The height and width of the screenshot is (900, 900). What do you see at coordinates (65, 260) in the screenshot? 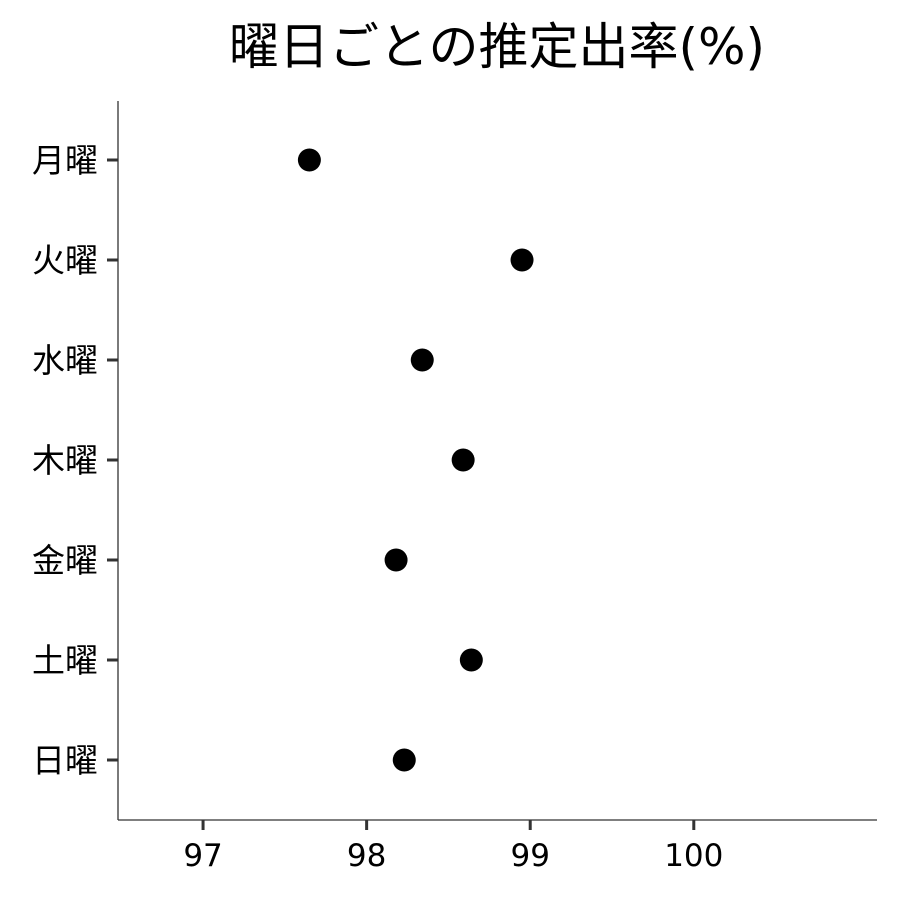
I see `y-tick-label: 火曜` at bounding box center [65, 260].